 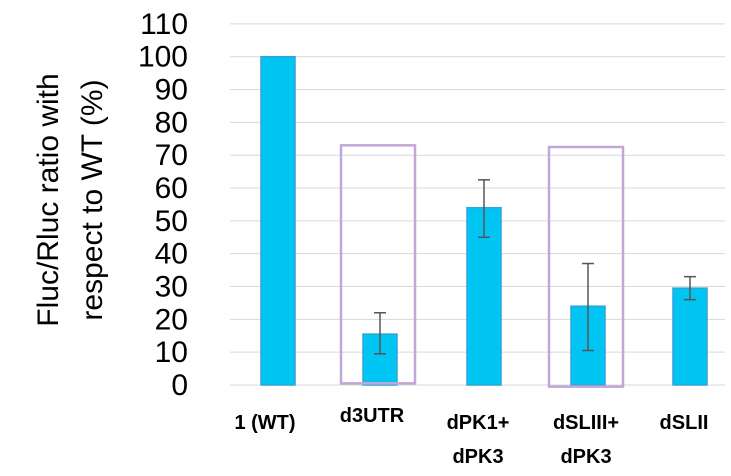 What do you see at coordinates (478, 423) in the screenshot?
I see `x-category-label: dPK1+` at bounding box center [478, 423].